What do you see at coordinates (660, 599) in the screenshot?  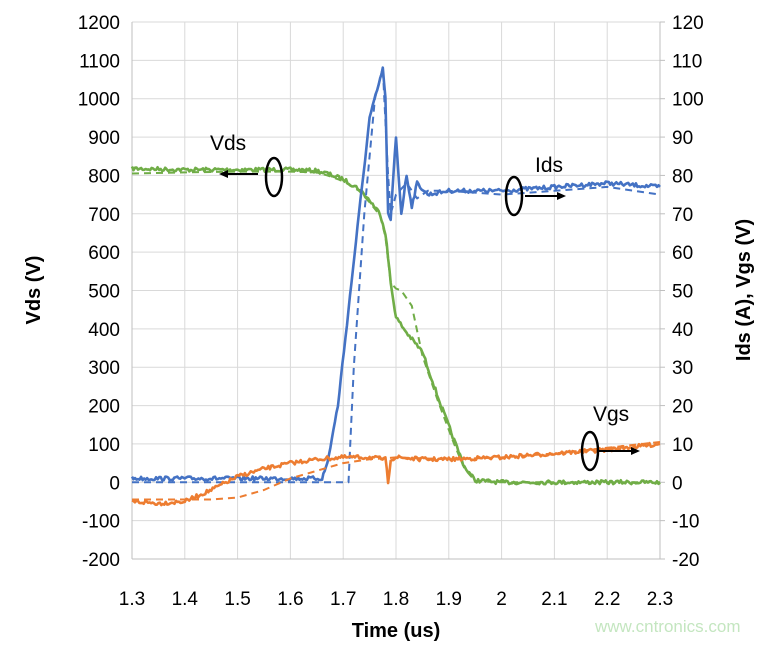 I see `x-tick-label: 2.3` at bounding box center [660, 599].